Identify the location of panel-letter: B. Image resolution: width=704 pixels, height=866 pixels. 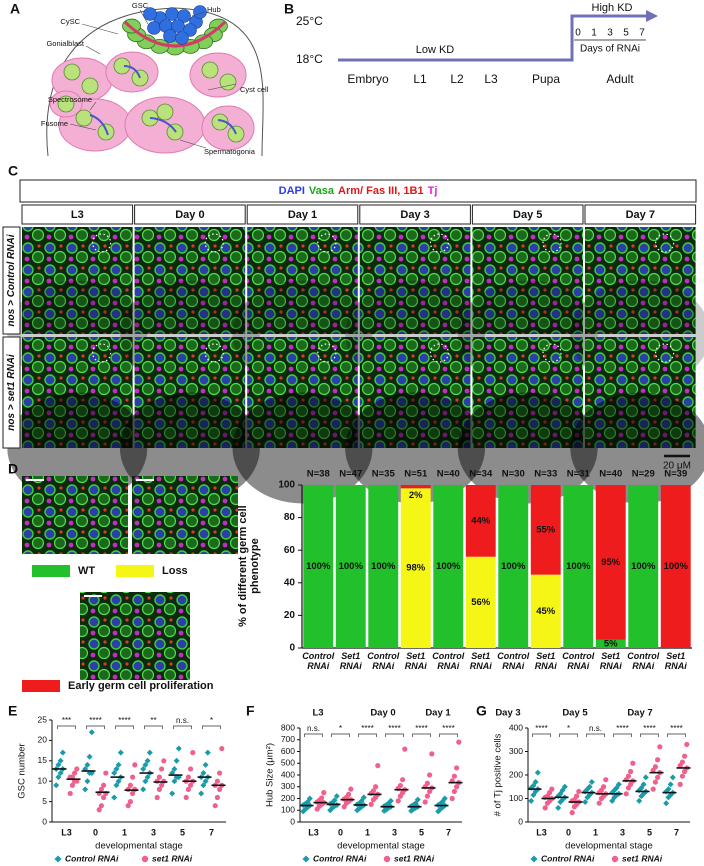
(289, 9).